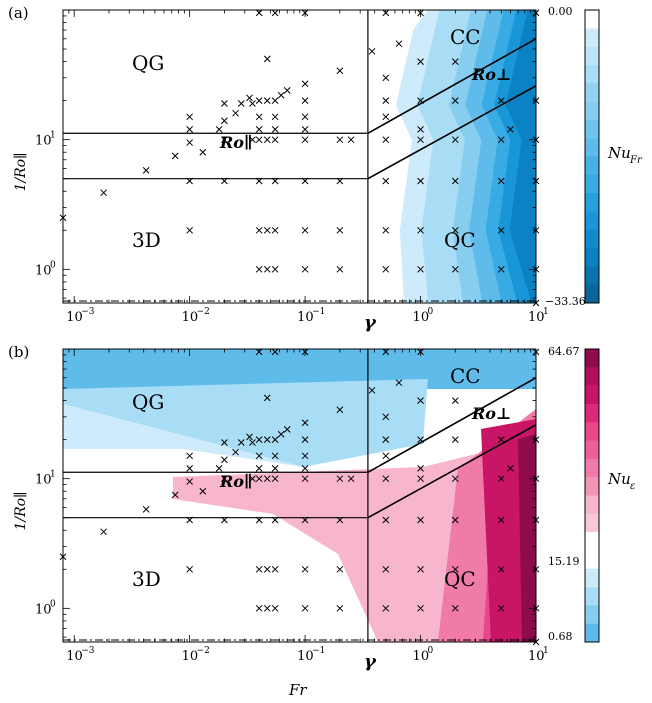 Image resolution: width=652 pixels, height=703 pixels. Describe the element at coordinates (88, 312) in the screenshot. I see `x-tick-label-exponent: −3` at that location.